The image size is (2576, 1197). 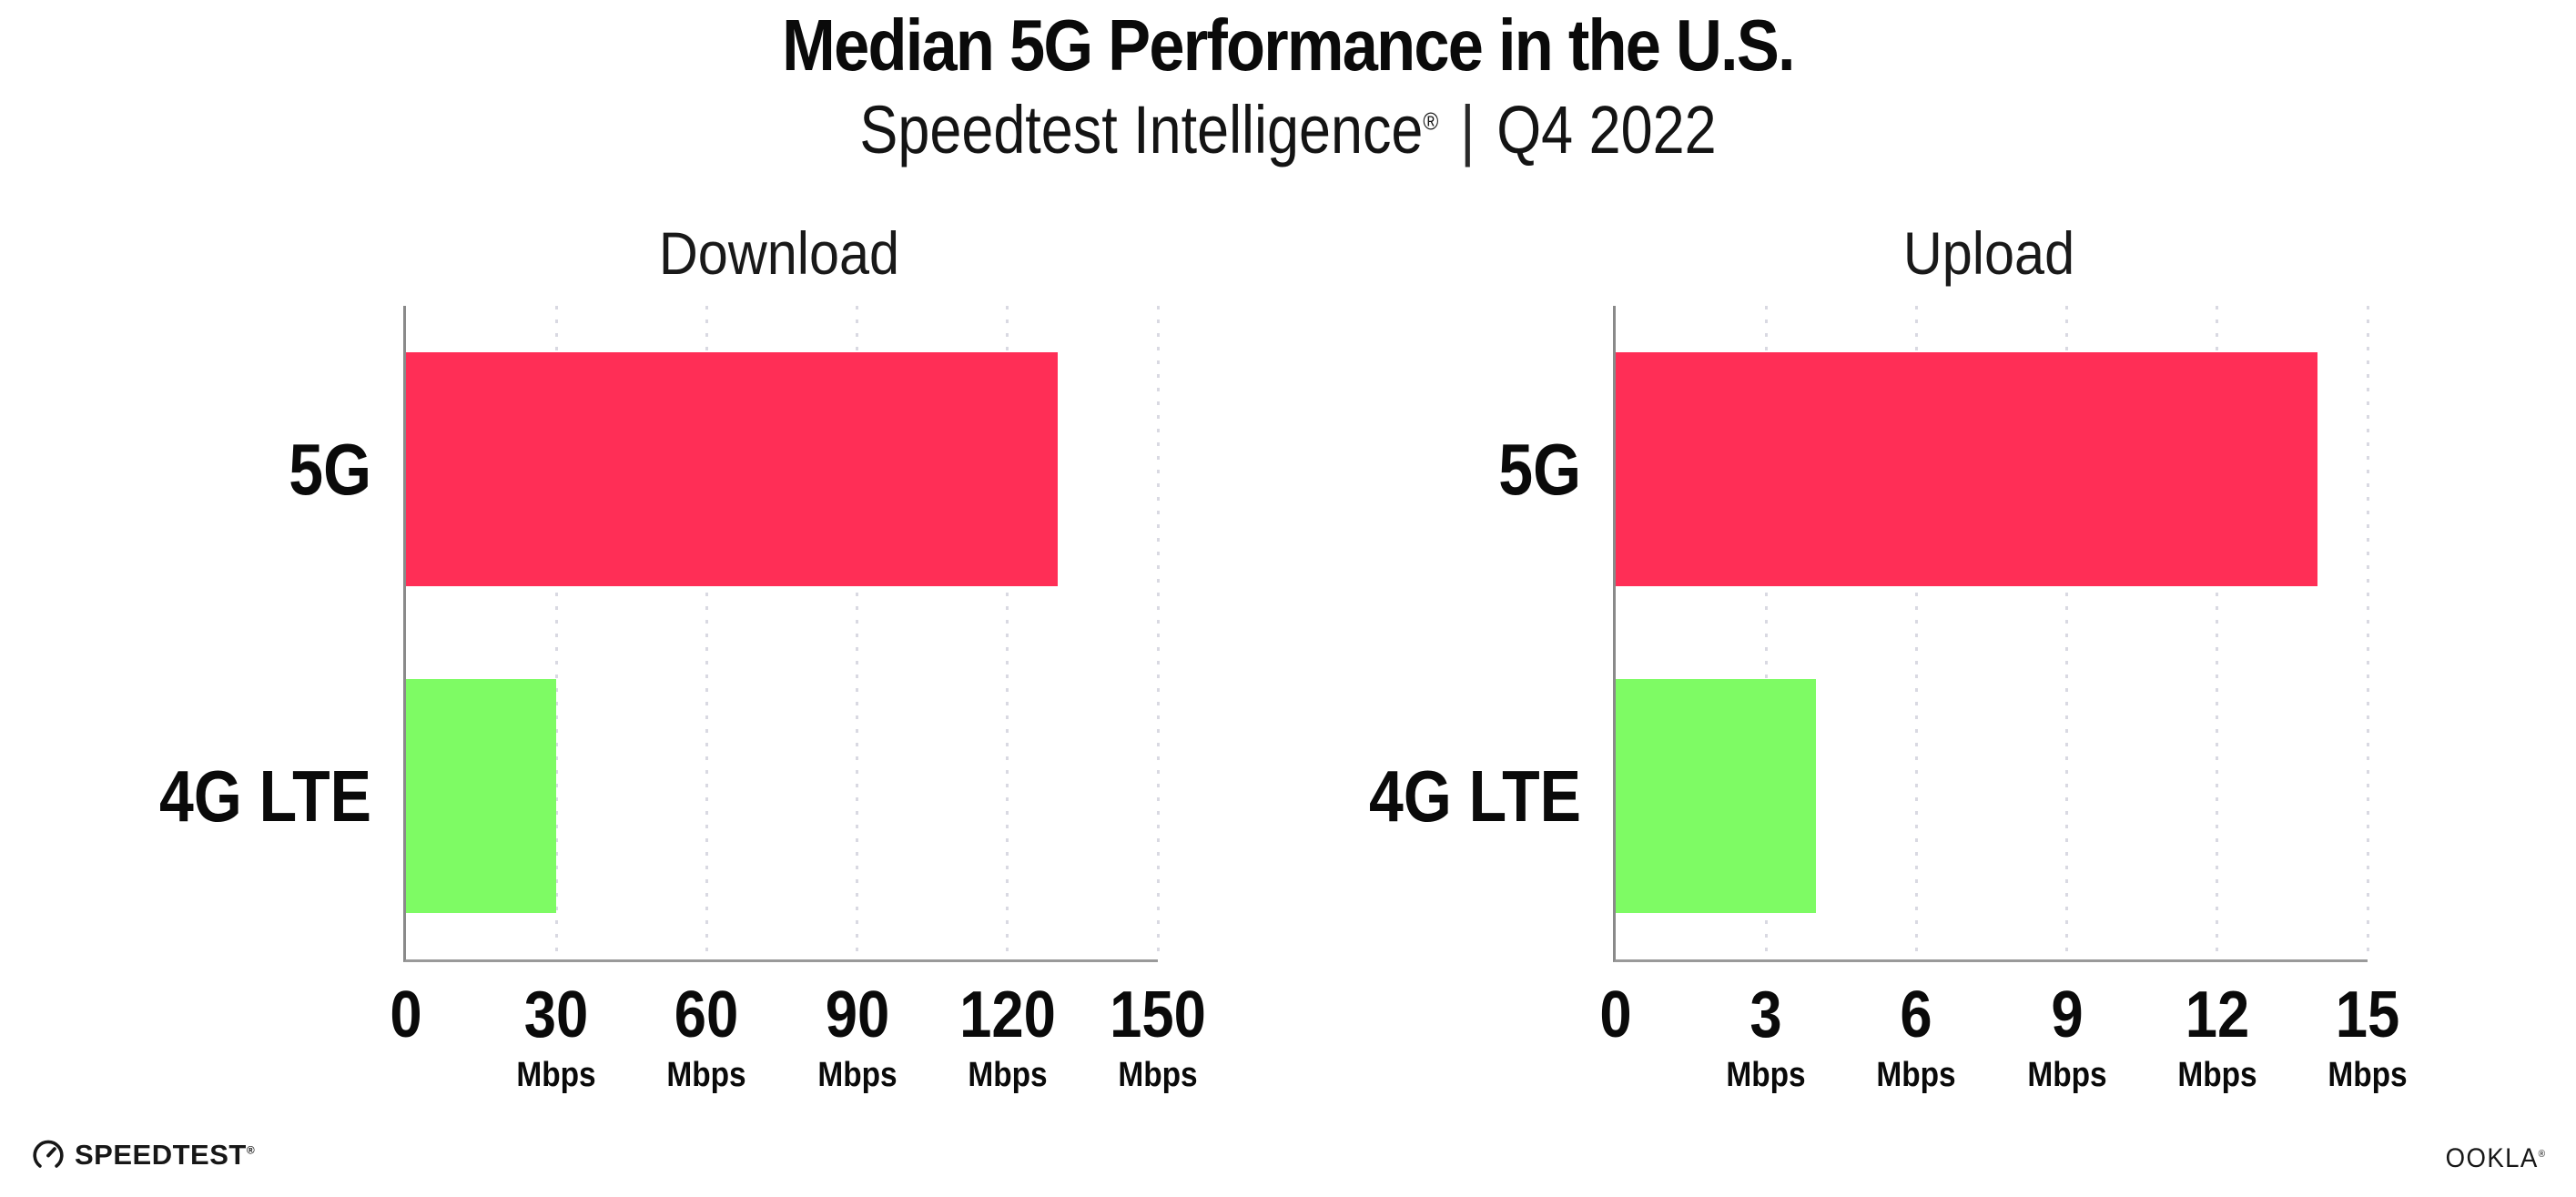 What do you see at coordinates (1606, 130) in the screenshot?
I see `subtitle-period: Q4 2022` at bounding box center [1606, 130].